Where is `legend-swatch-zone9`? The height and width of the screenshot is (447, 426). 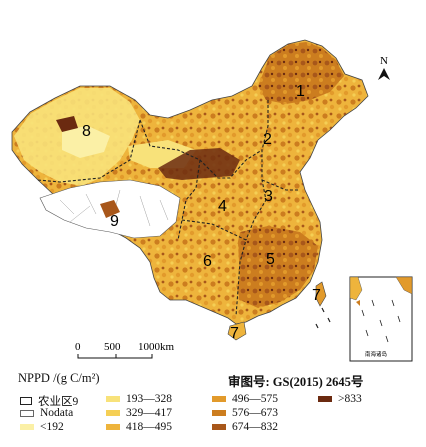
legend-swatch-zone9 is located at coordinates (26, 401).